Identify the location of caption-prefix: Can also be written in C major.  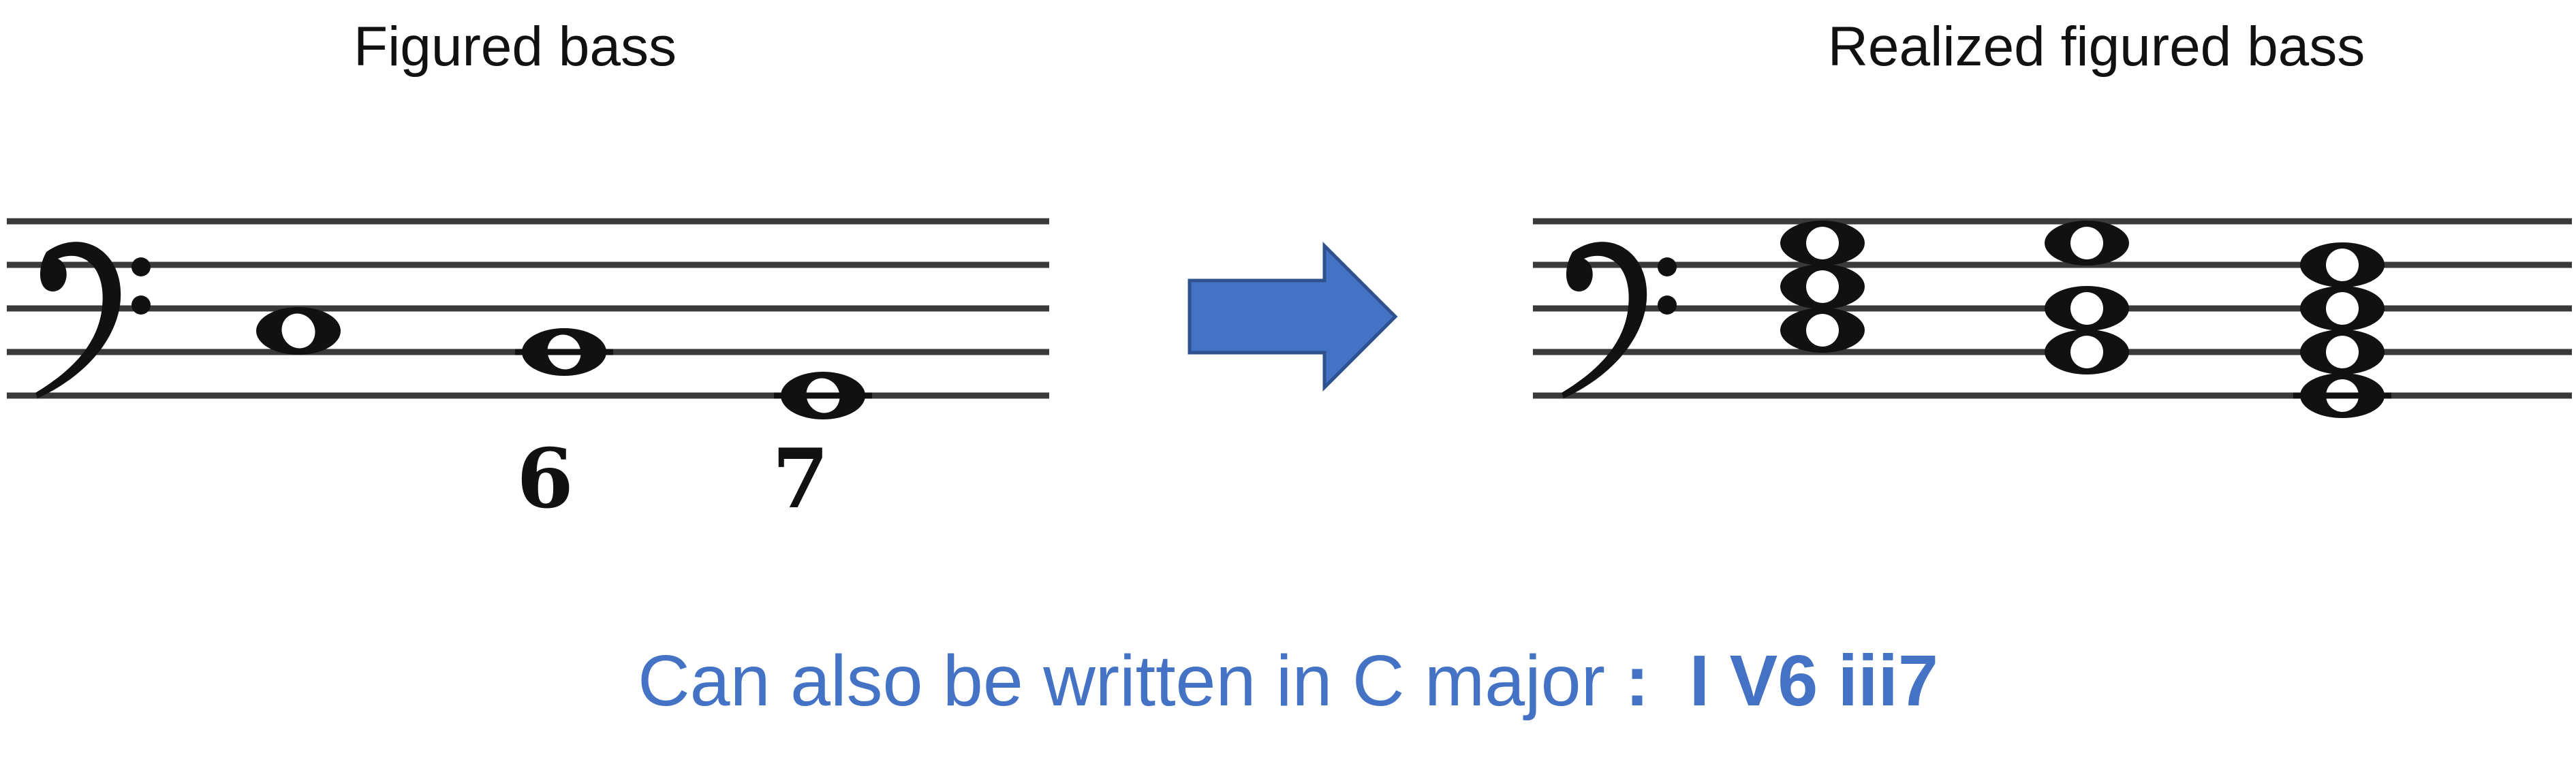
(1121, 681).